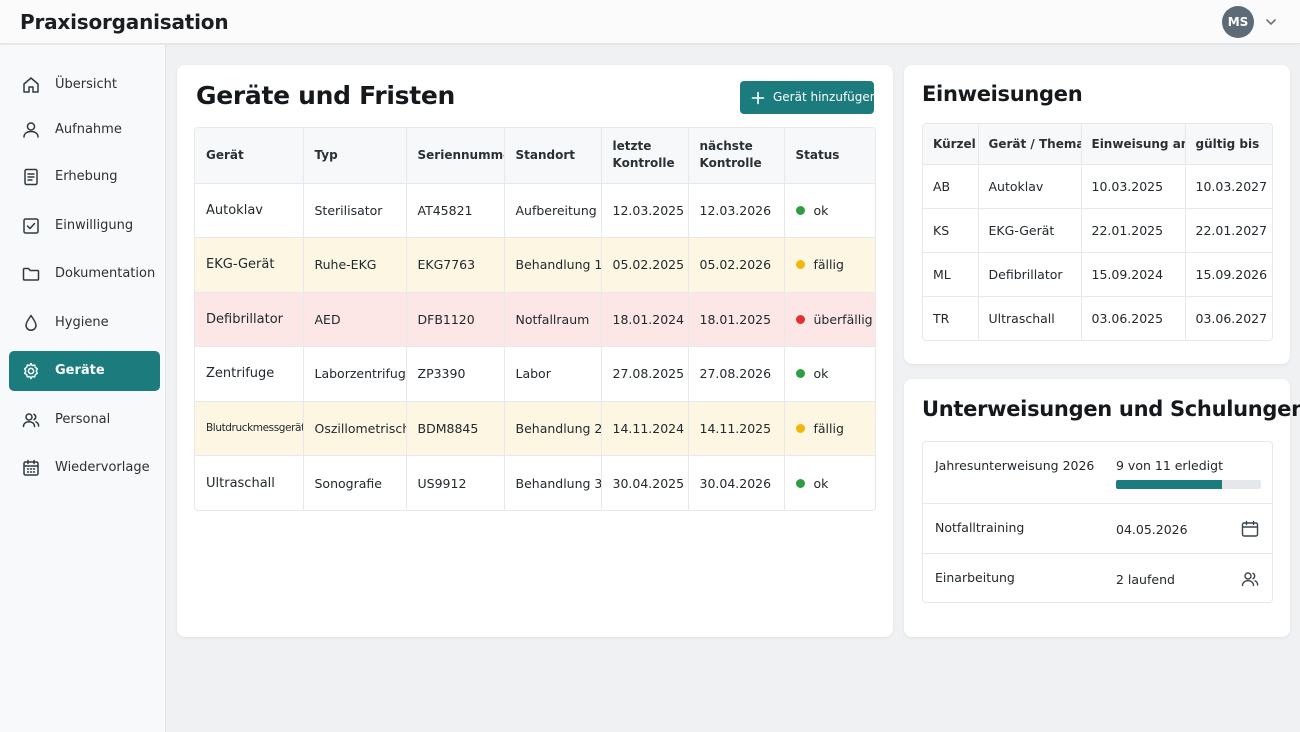 The width and height of the screenshot is (1300, 732). I want to click on cell-standort: Behandlung 2, so click(553, 428).